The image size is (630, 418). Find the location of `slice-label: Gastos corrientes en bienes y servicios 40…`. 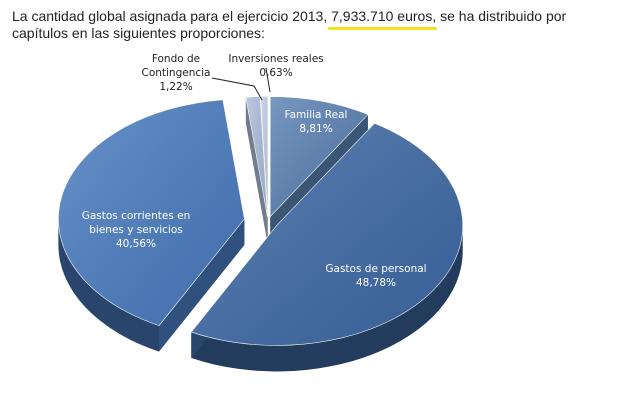

slice-label: Gastos corrientes en bienes y servicios 40… is located at coordinates (136, 230).